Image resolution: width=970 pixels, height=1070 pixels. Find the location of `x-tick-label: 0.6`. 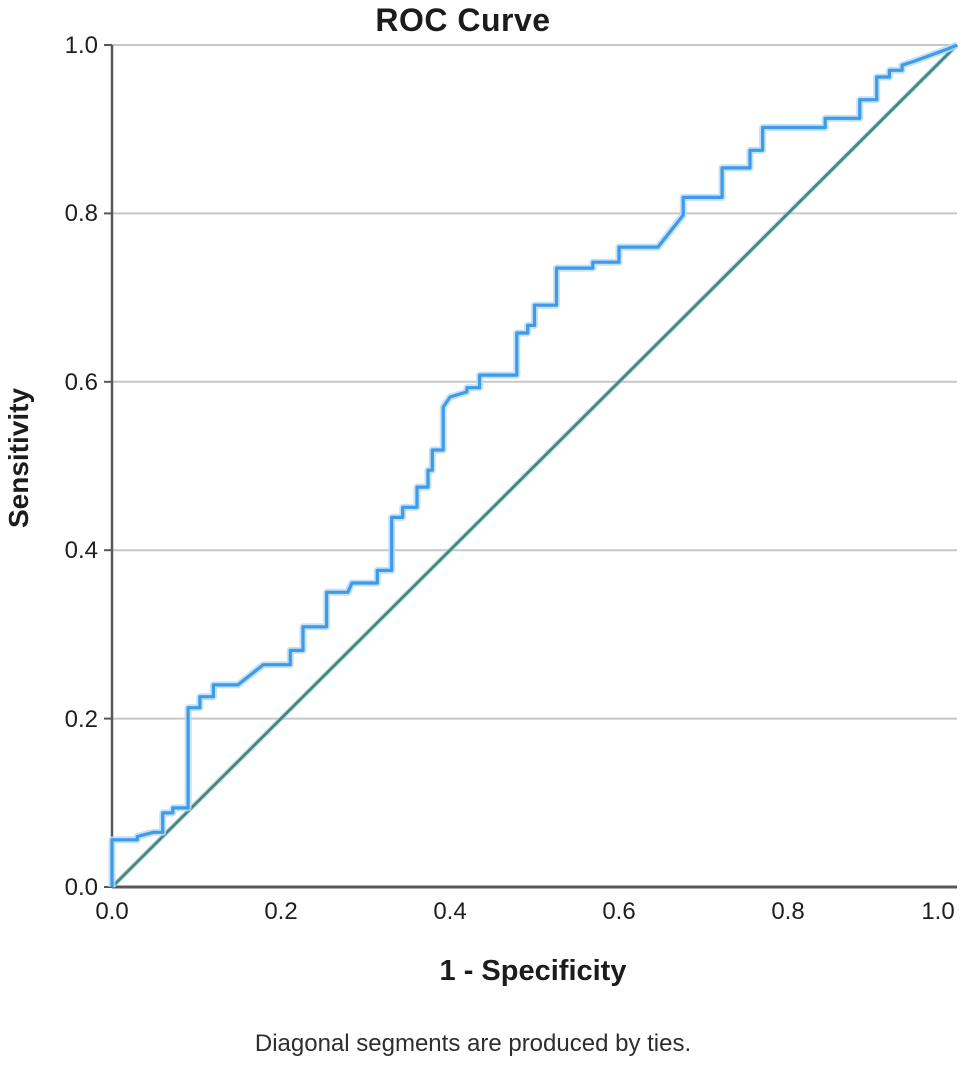

x-tick-label: 0.6 is located at coordinates (619, 911).